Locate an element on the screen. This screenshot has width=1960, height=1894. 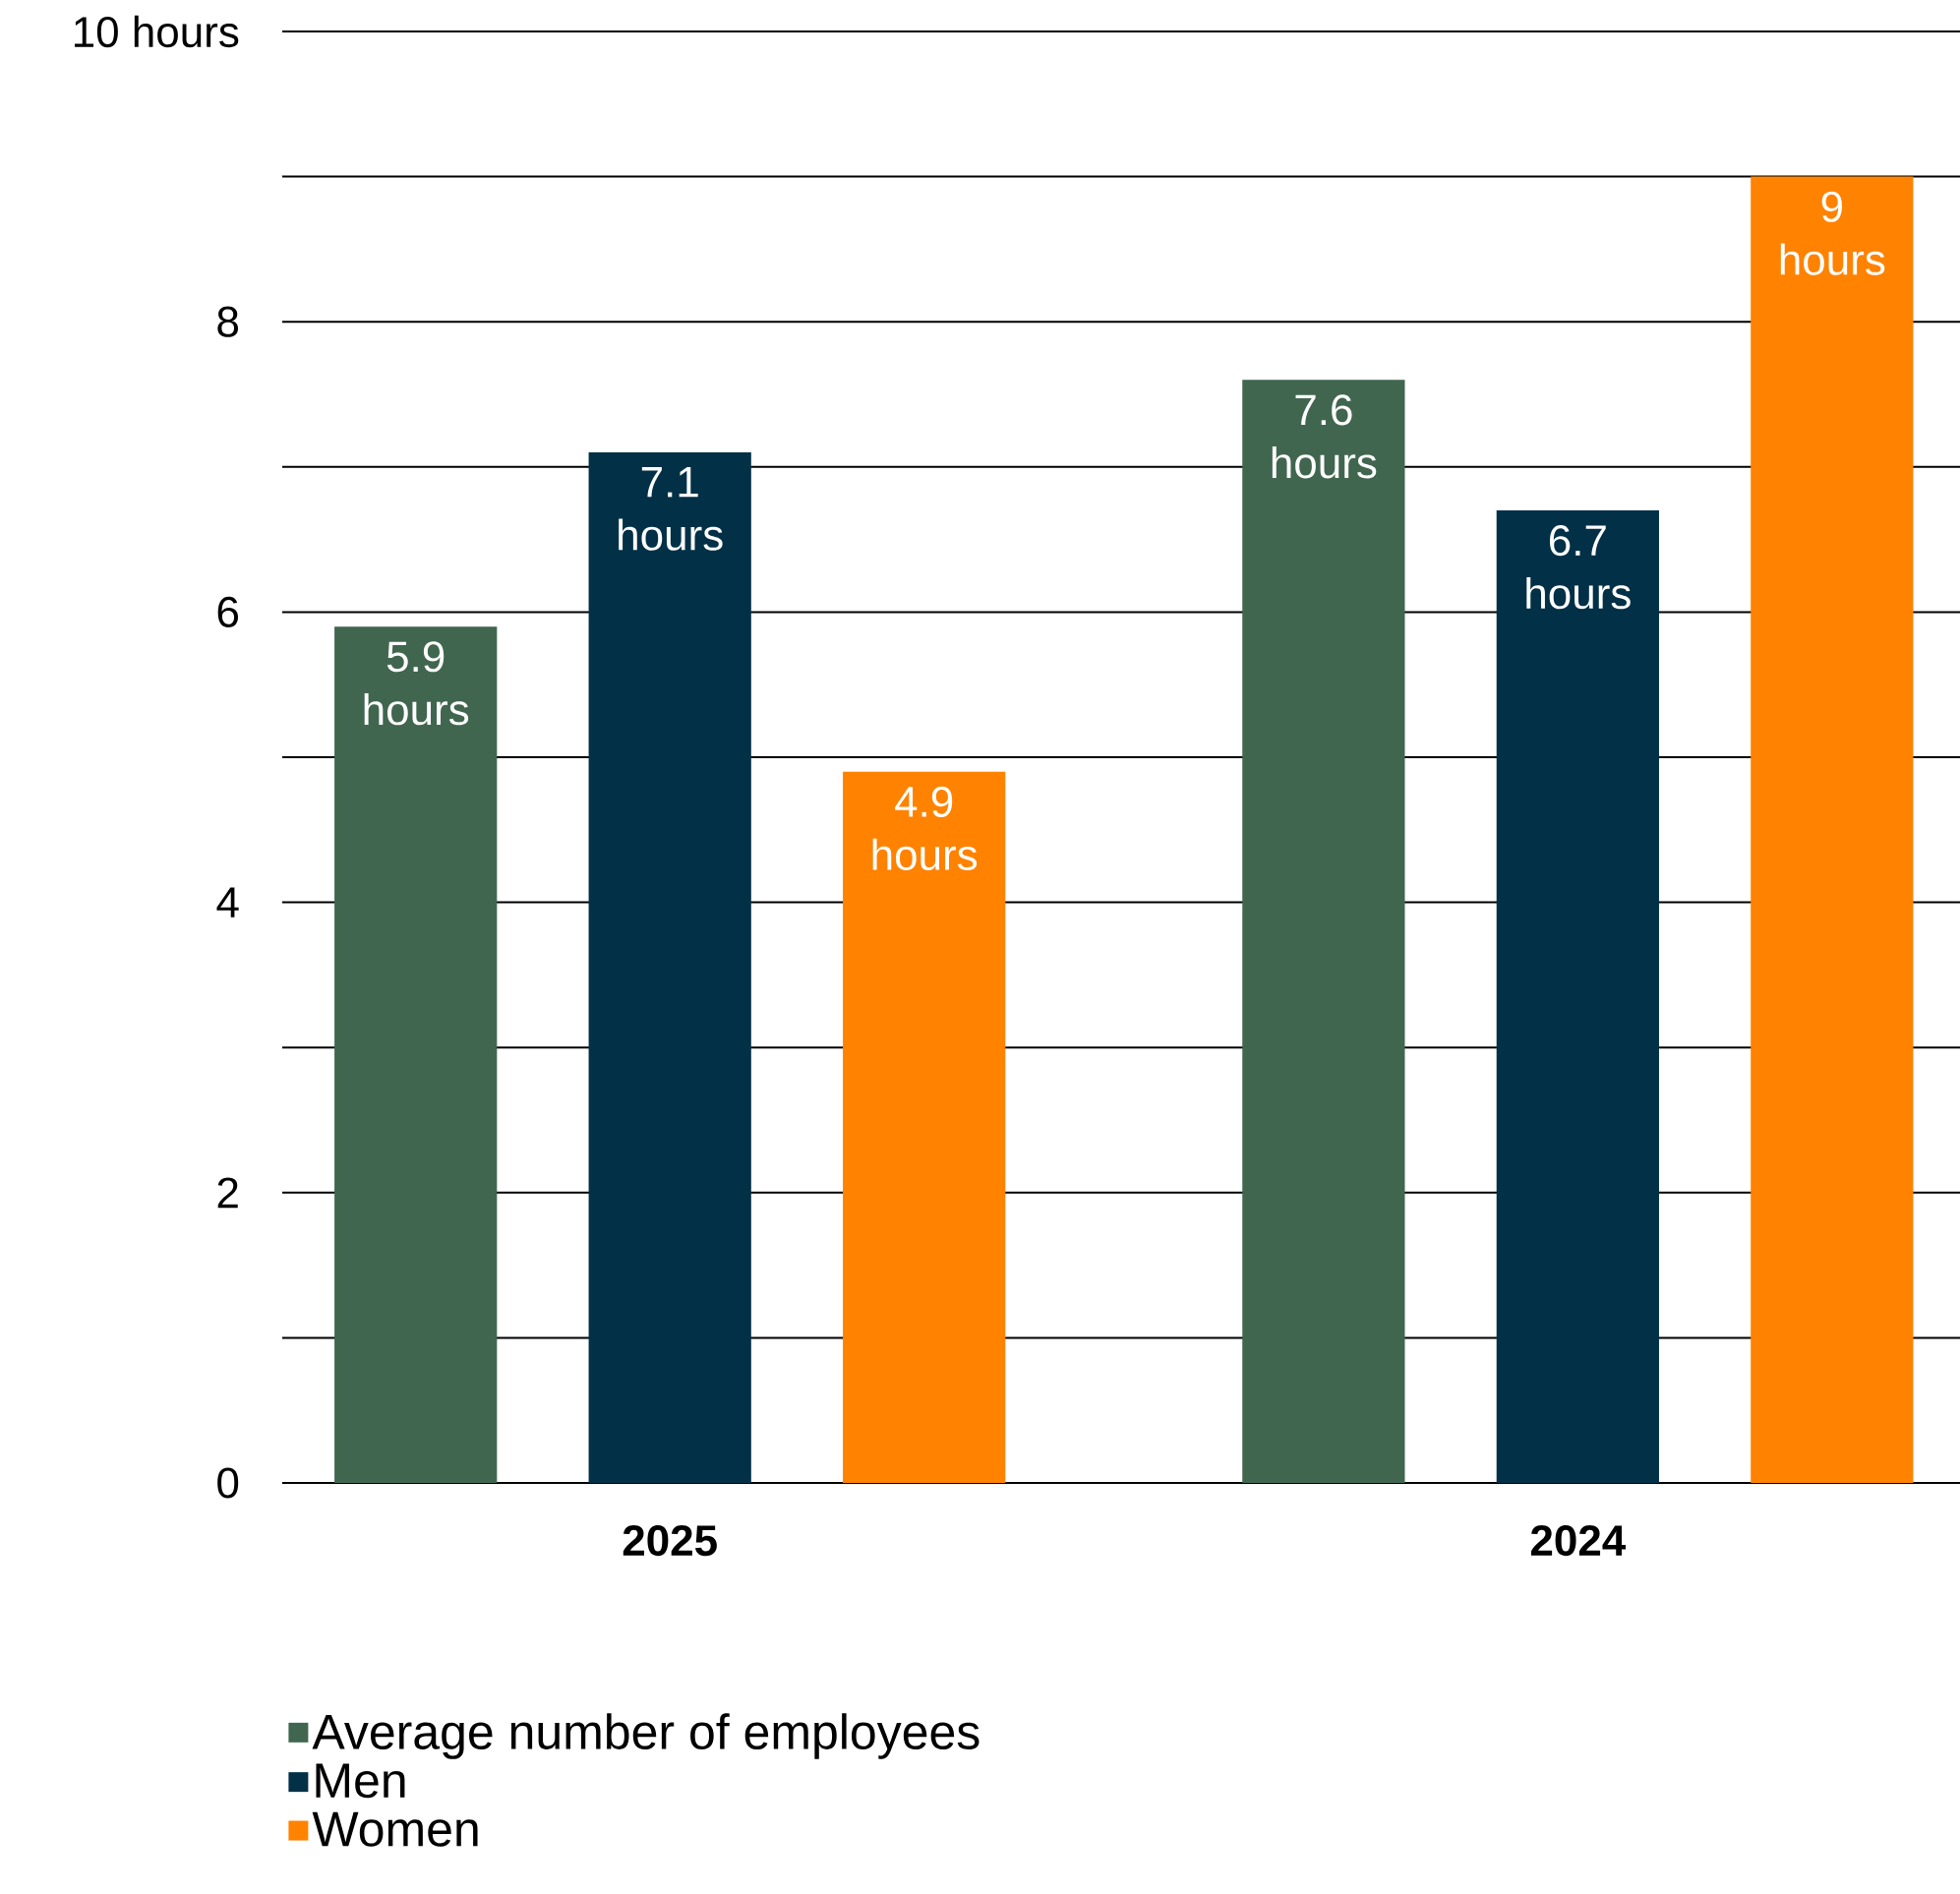
legend-label: Men is located at coordinates (360, 1781).